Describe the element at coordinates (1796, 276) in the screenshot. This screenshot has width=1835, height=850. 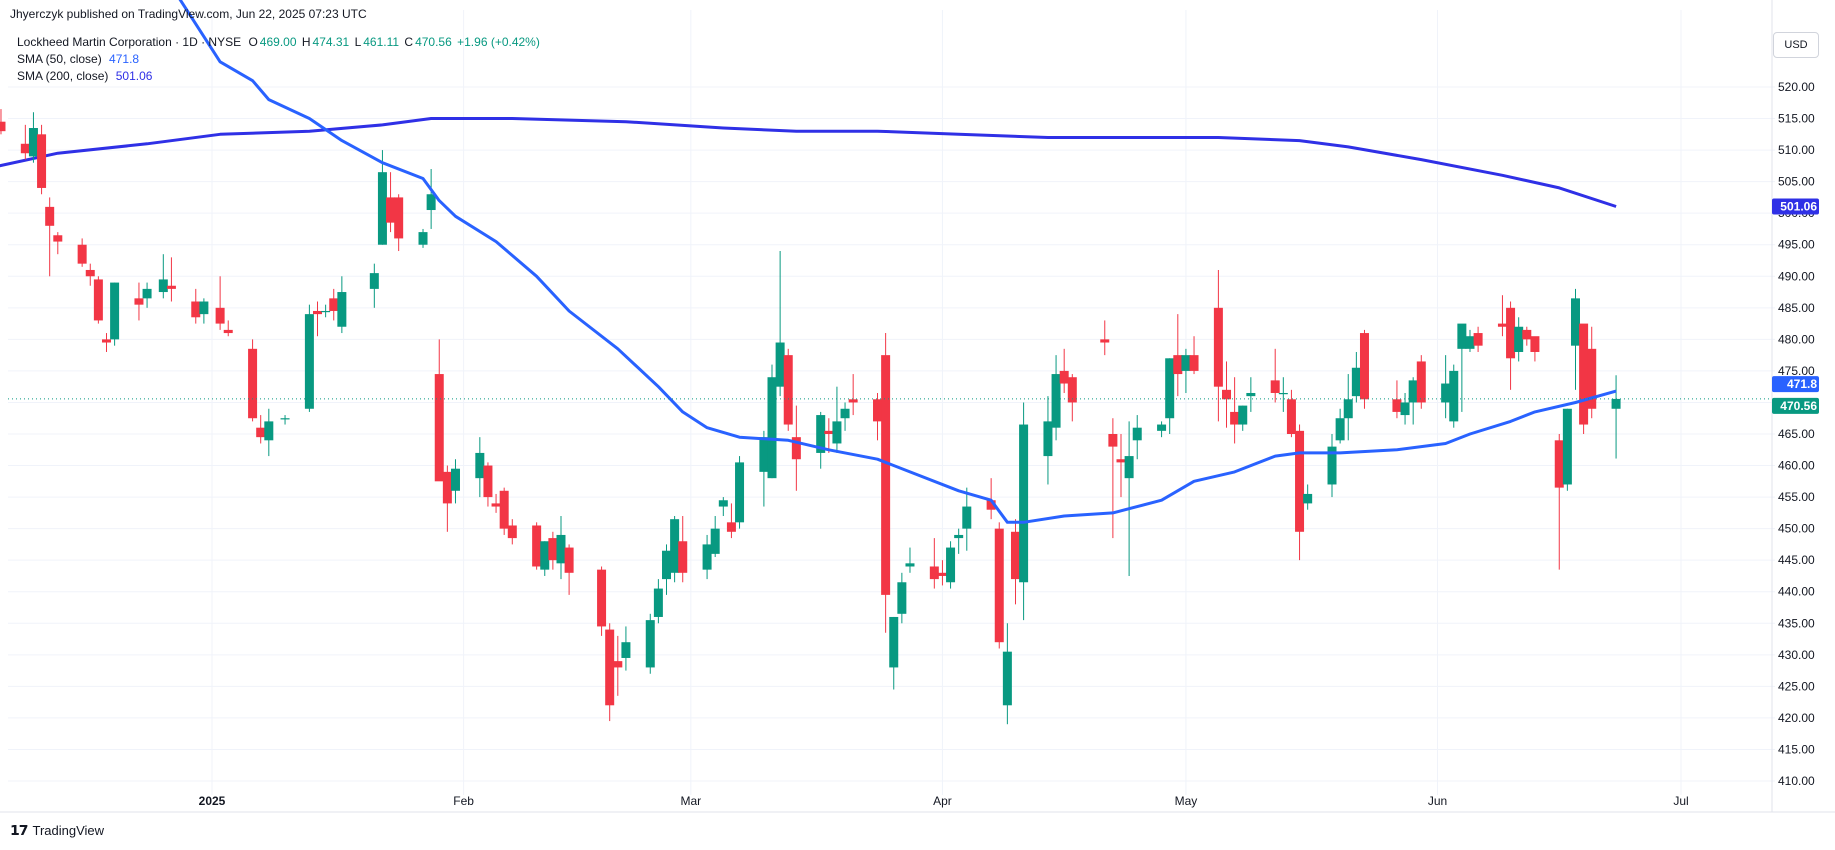
I see `y-tick-label: 490.00` at that location.